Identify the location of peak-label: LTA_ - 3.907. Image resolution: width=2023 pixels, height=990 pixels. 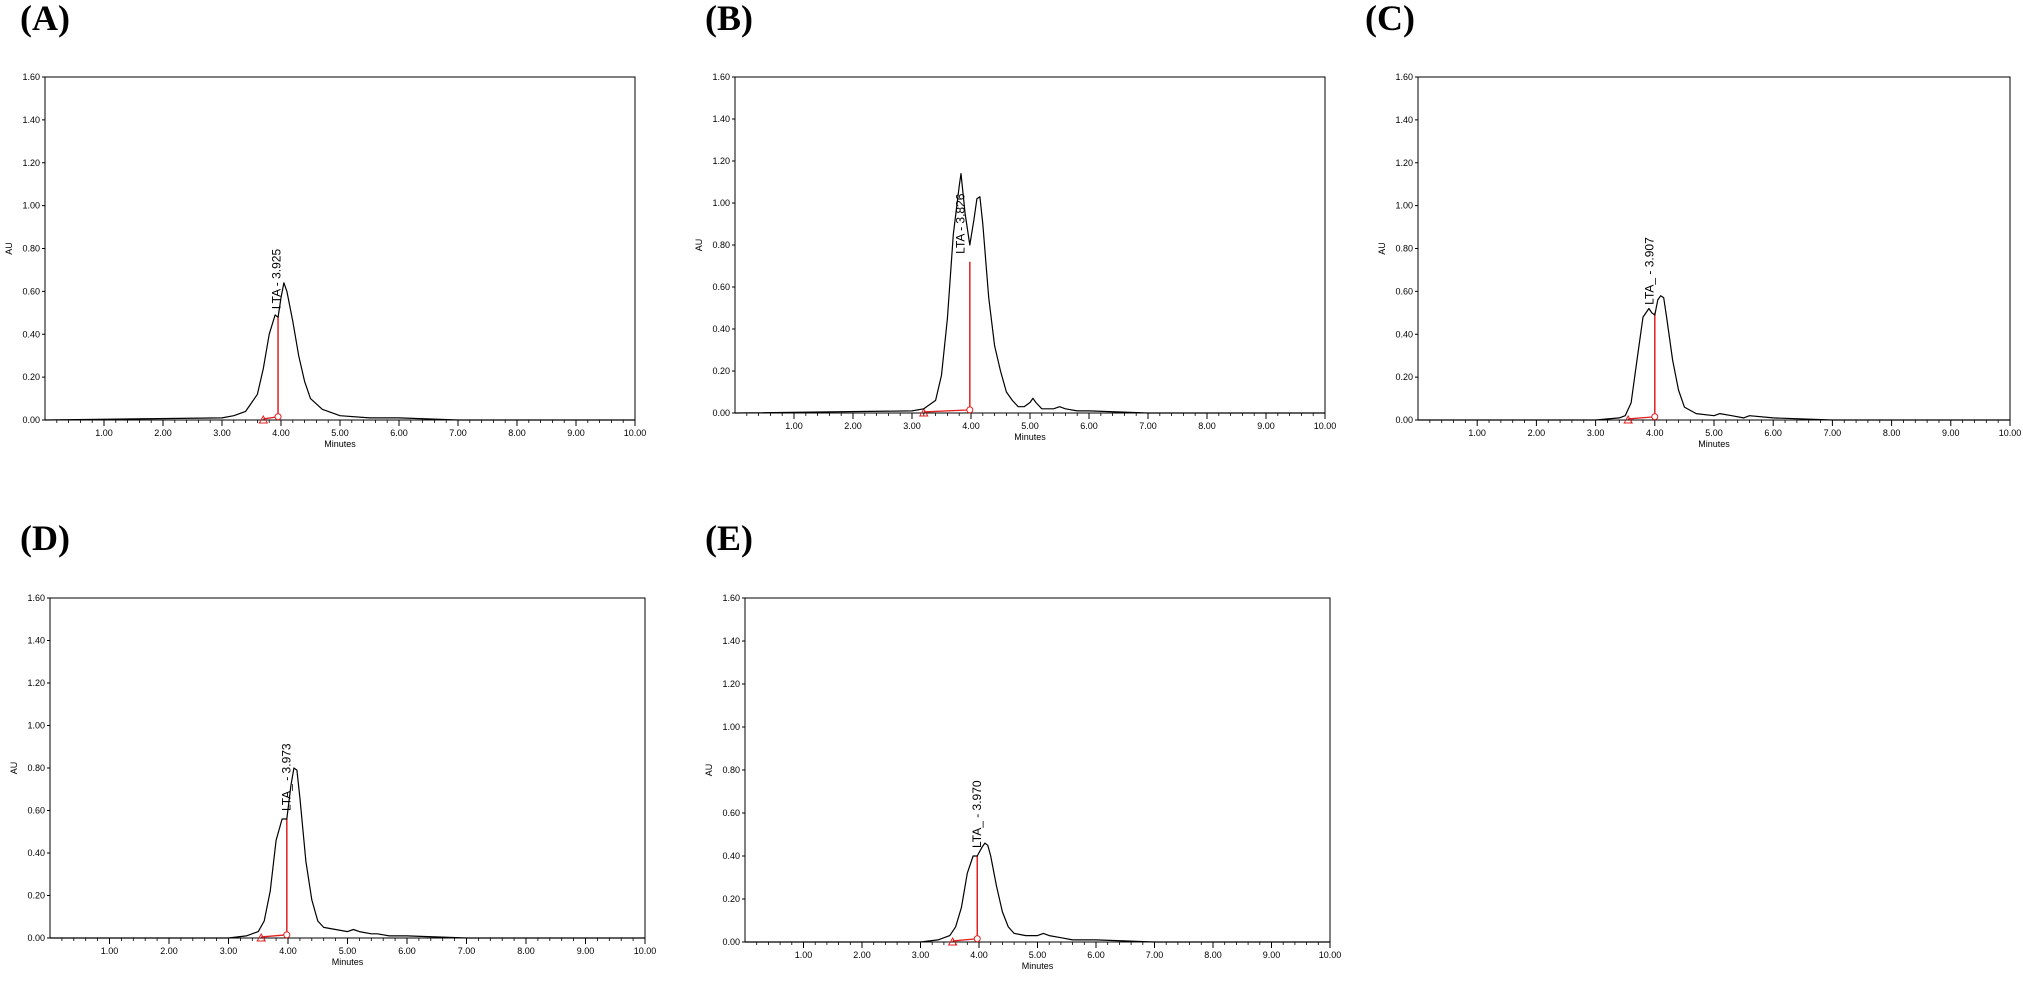
(1649, 271).